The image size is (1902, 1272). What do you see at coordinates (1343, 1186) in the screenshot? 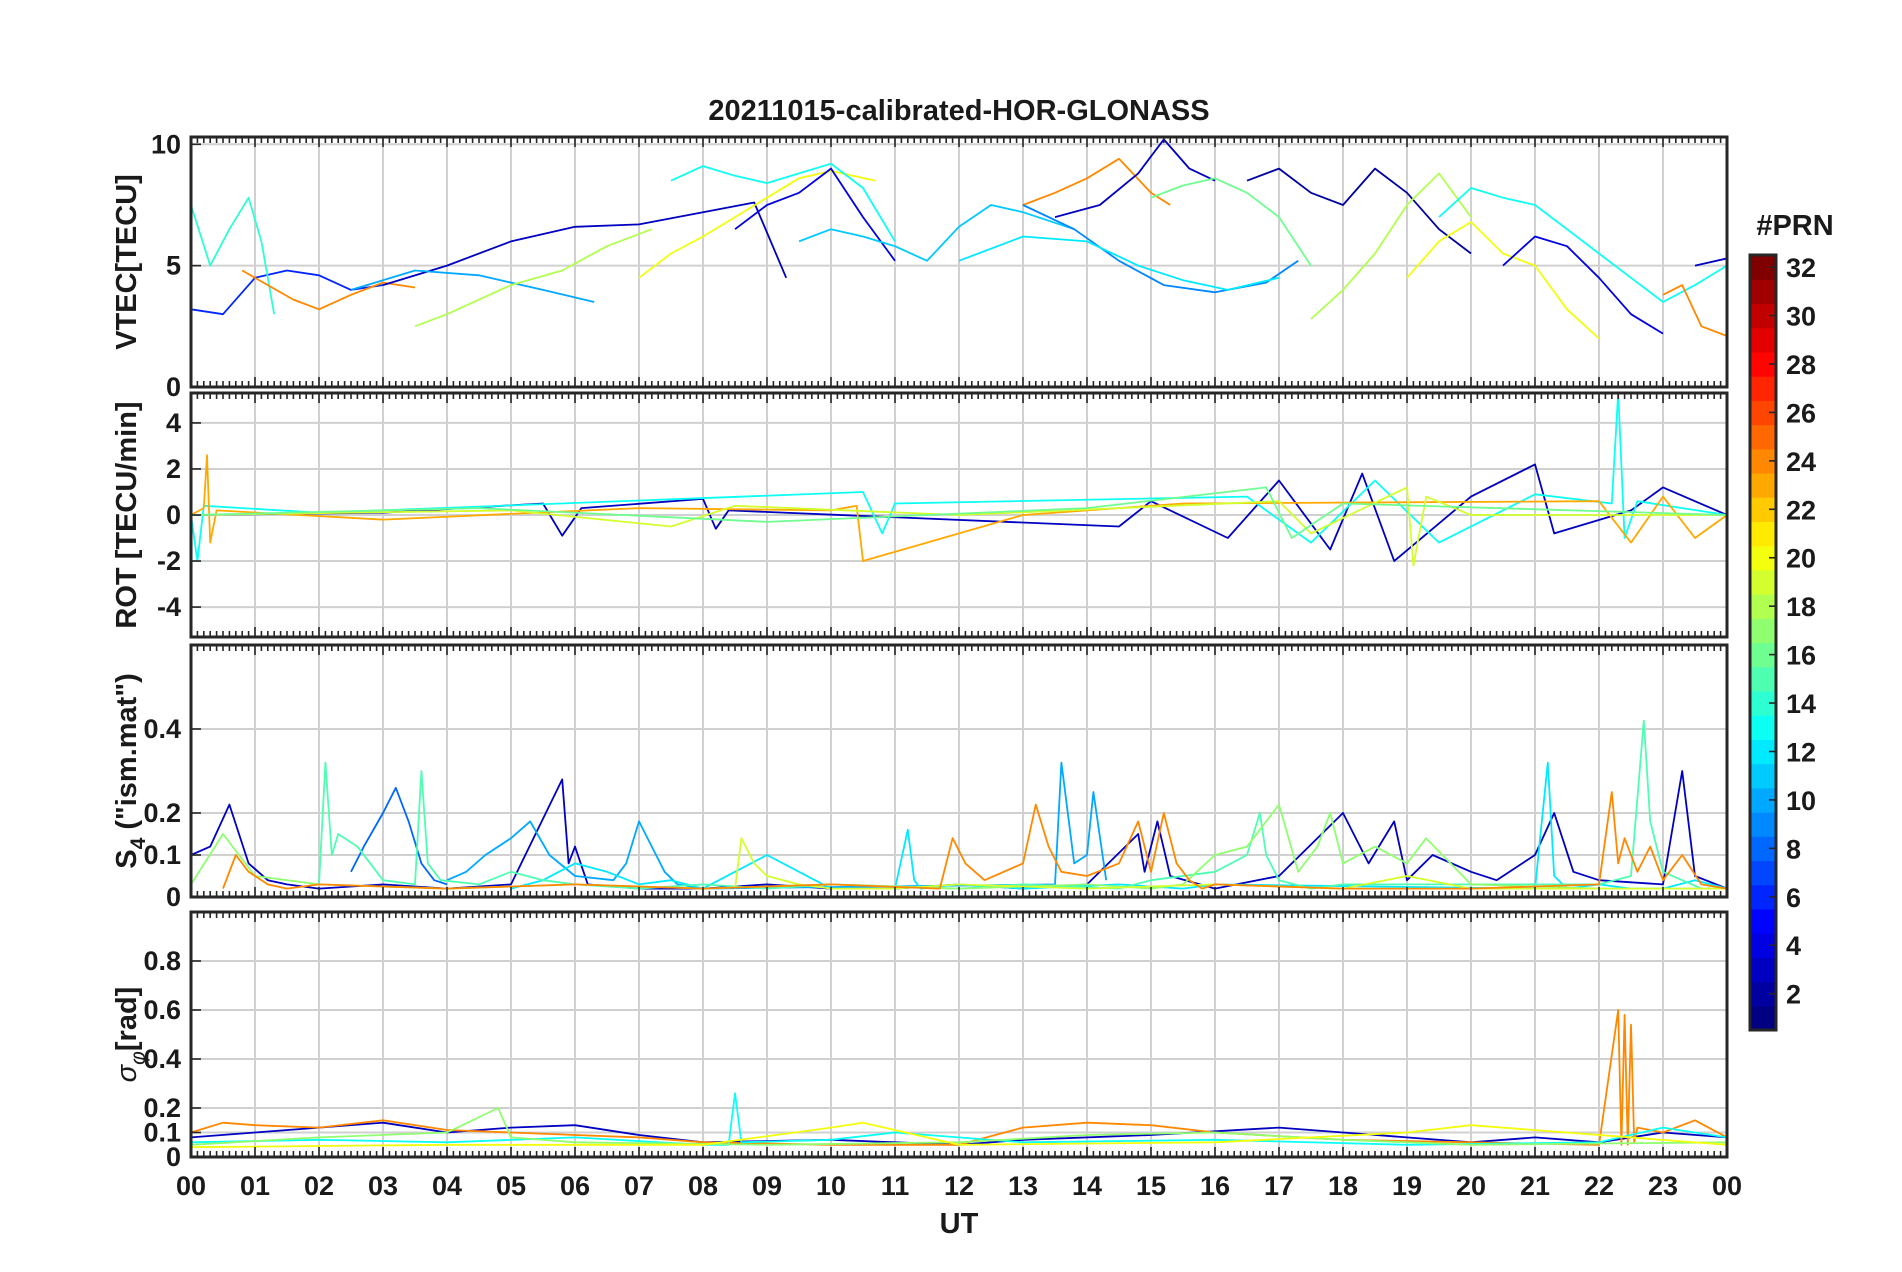
I see `x-tick-label: 18` at bounding box center [1343, 1186].